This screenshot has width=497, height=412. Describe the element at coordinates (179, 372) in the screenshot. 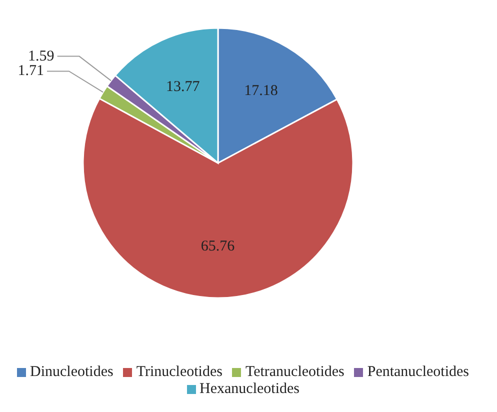

I see `legend-label: Trinucleotides` at that location.